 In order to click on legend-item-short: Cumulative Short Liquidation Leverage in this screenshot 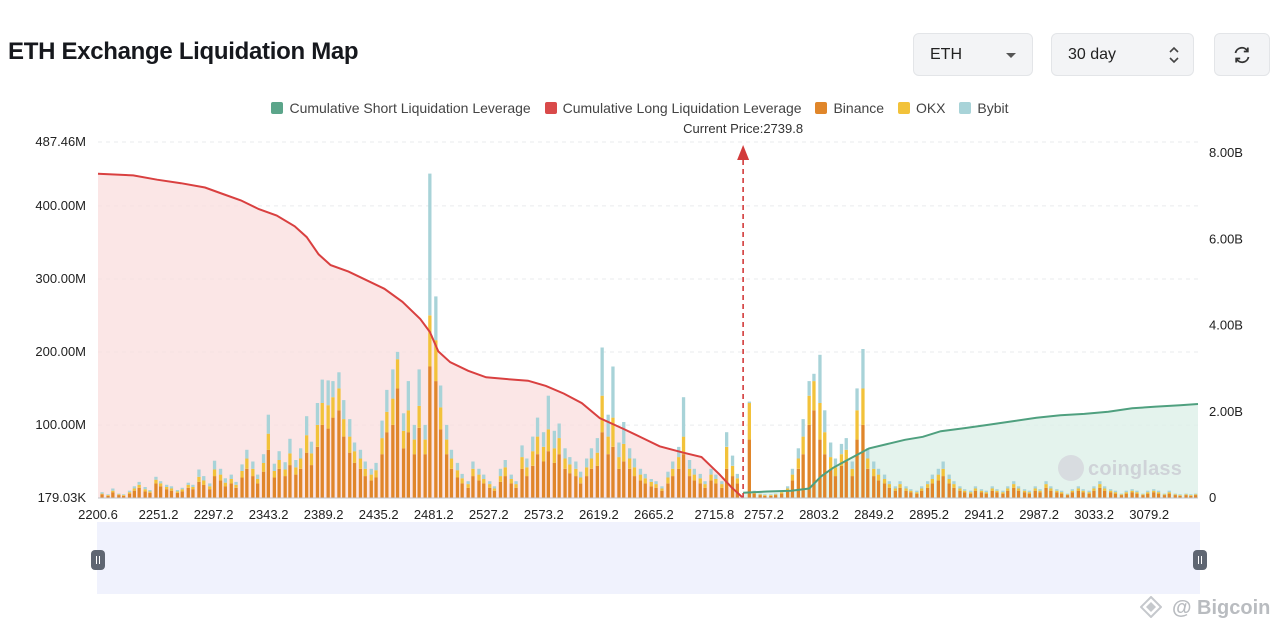, I will do `click(401, 108)`.